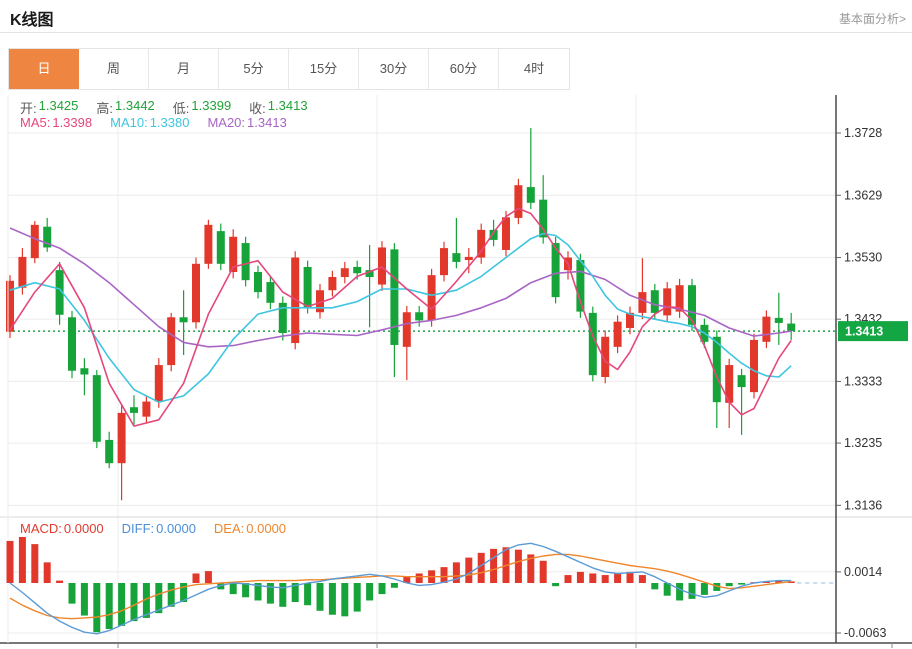 This screenshot has height=649, width=912. I want to click on close-value: 1.3413, so click(287, 105).